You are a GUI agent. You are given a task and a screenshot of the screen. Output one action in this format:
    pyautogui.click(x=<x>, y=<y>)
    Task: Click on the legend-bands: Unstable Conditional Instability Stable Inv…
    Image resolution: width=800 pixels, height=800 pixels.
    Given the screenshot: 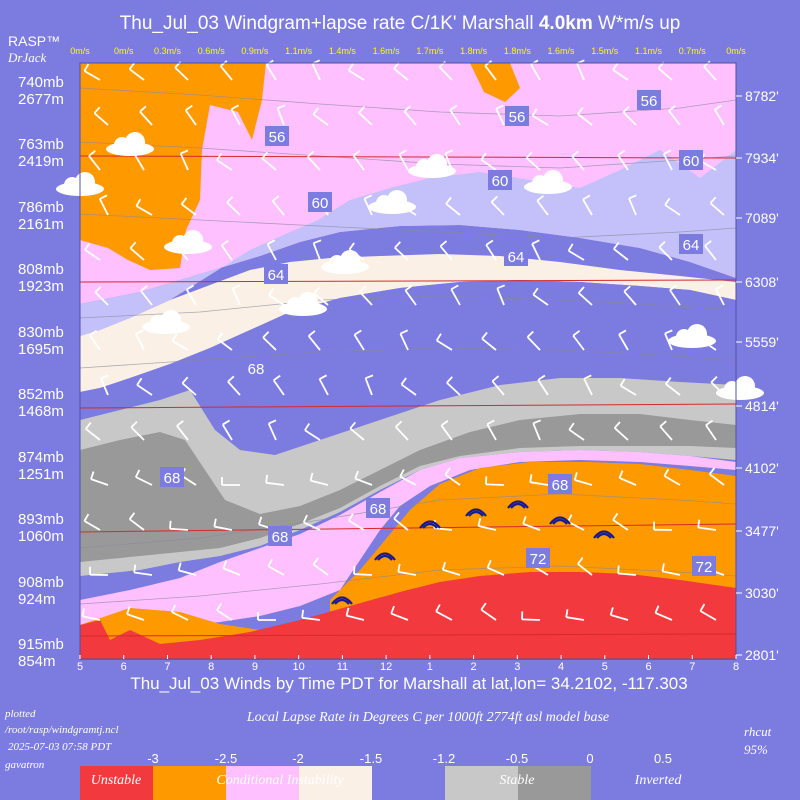 What is the action you would take?
    pyautogui.click(x=381, y=783)
    